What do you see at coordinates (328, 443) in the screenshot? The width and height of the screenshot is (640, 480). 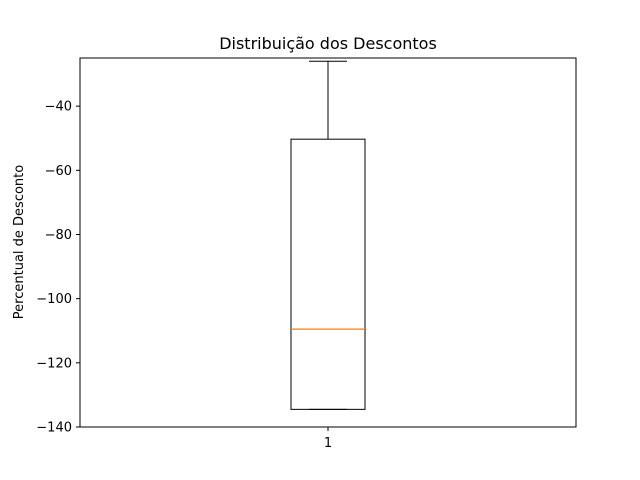 I see `x-tick-label: 1` at bounding box center [328, 443].